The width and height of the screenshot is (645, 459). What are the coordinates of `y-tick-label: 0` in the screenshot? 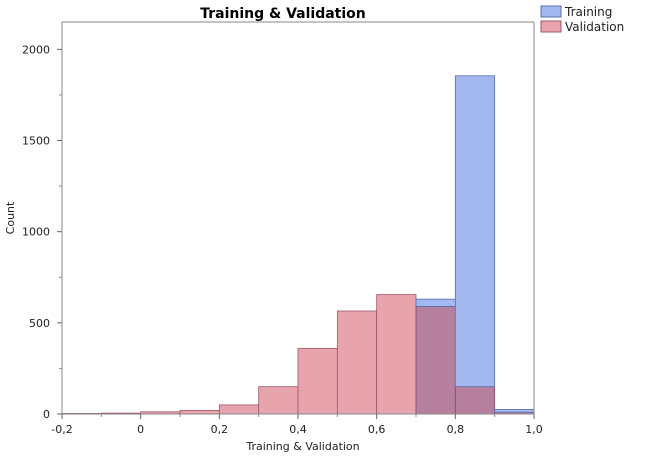 It's located at (46, 414).